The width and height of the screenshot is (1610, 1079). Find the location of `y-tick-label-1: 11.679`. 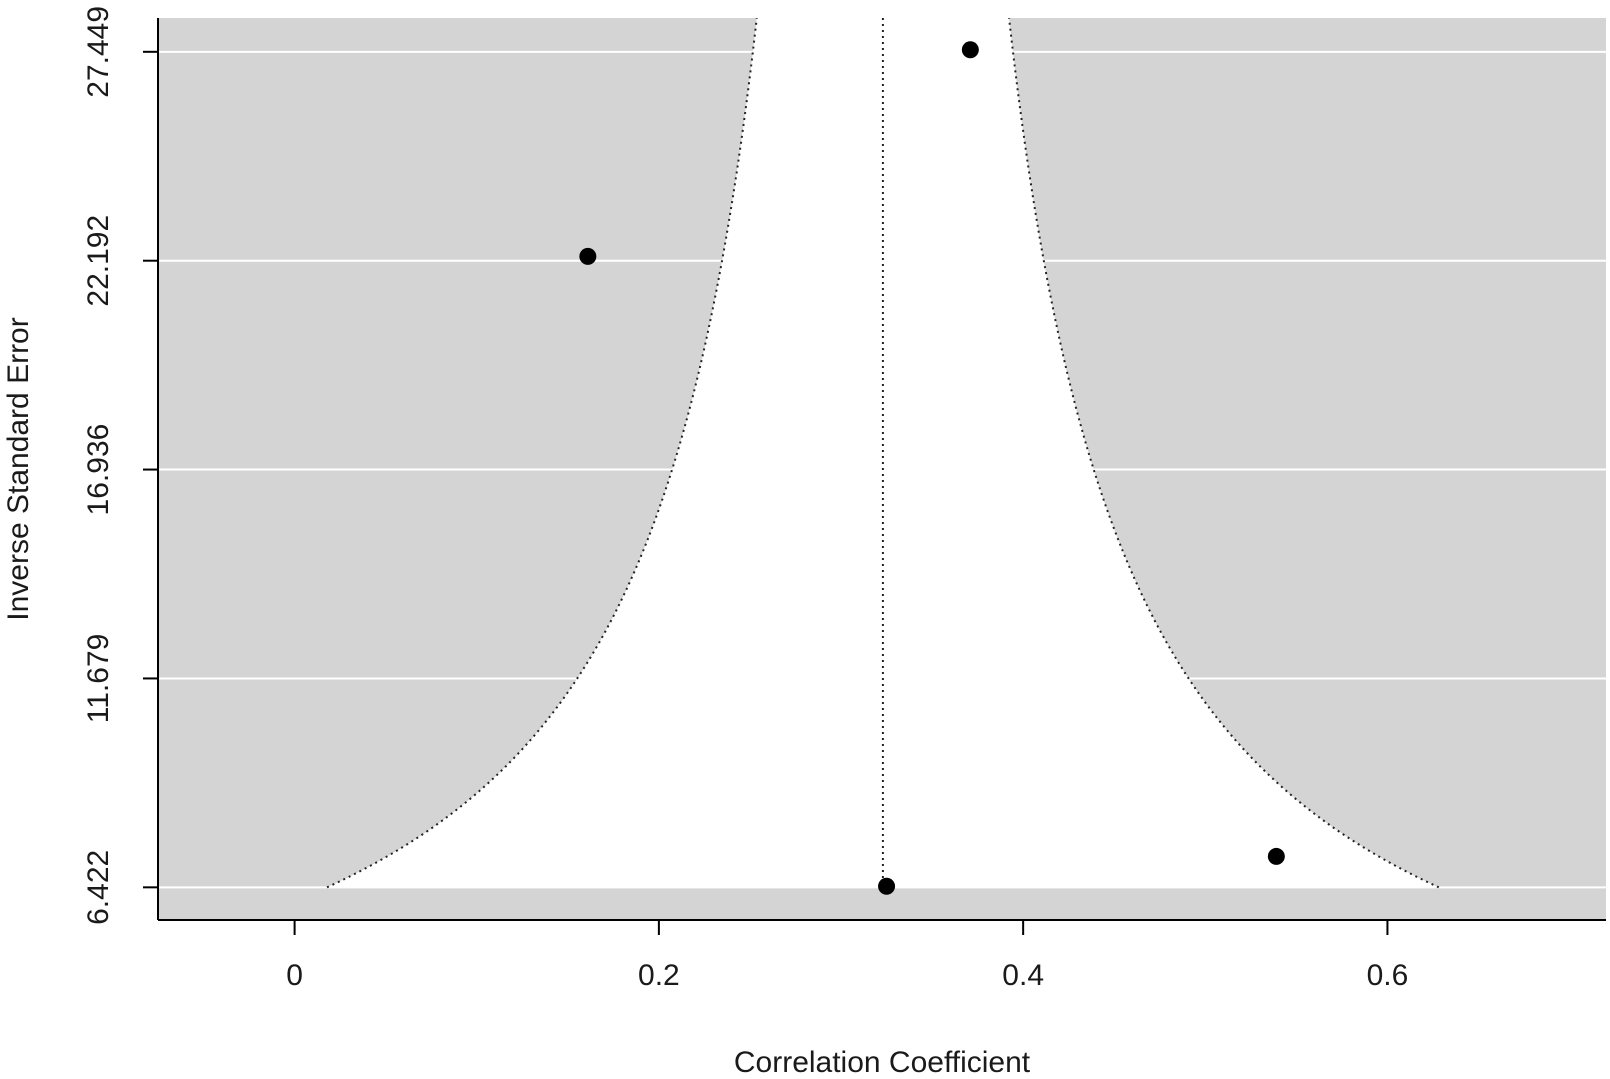

y-tick-label-1: 11.679 is located at coordinates (98, 679).